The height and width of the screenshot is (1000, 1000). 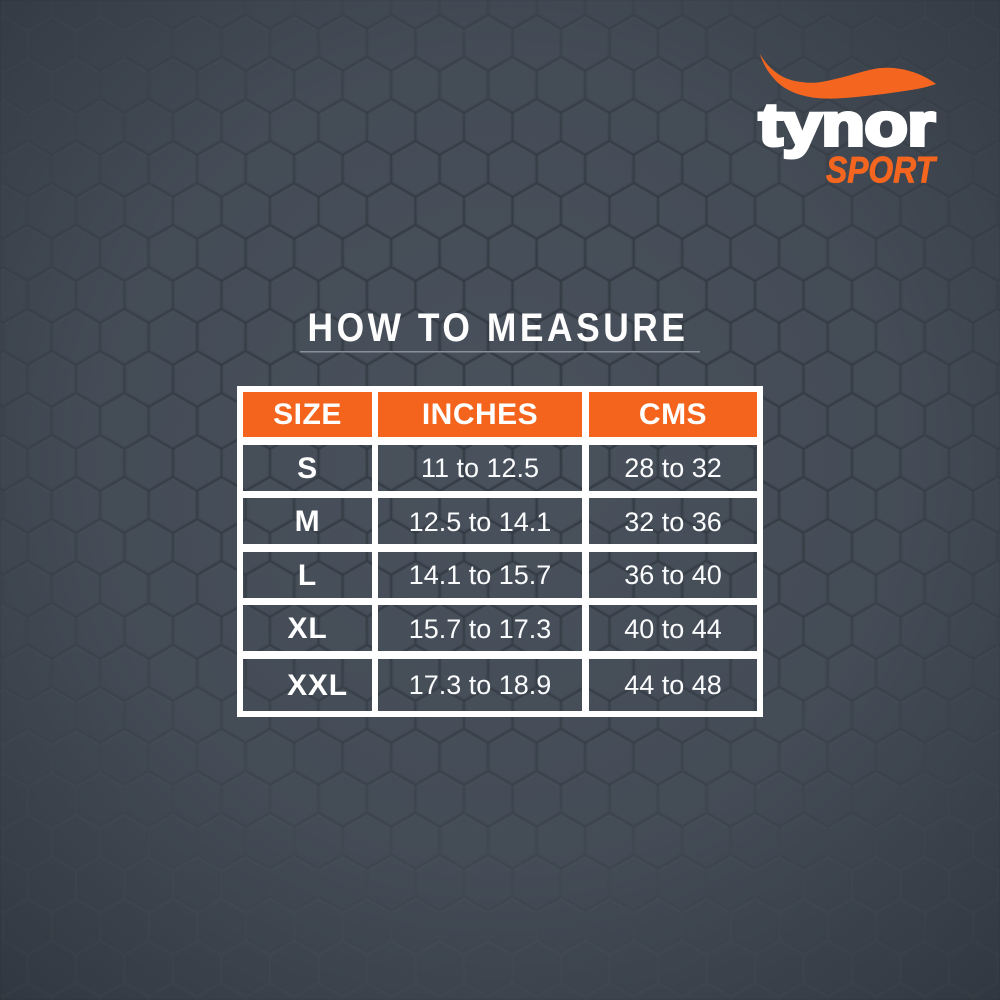 I want to click on svg-text: SPORT, so click(x=882, y=169).